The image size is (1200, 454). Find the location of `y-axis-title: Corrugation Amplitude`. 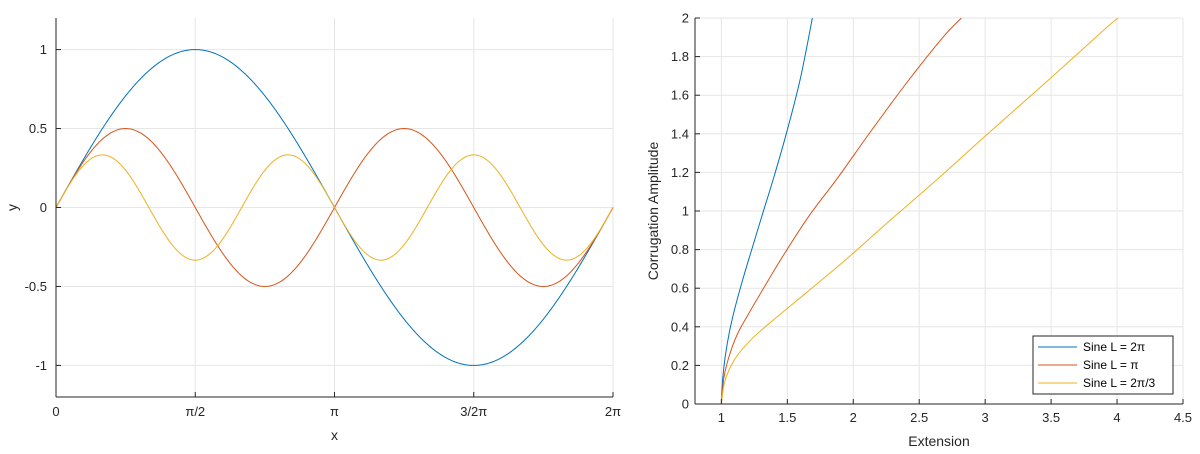

y-axis-title: Corrugation Amplitude is located at coordinates (653, 211).